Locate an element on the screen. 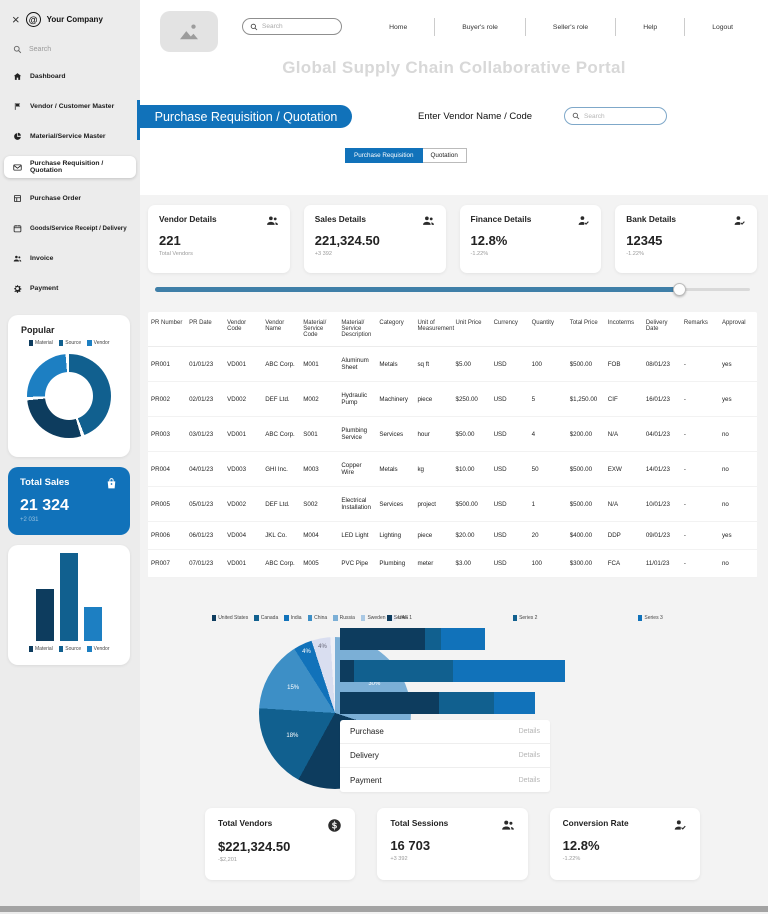 This screenshot has width=768, height=914. table-cell: FOB is located at coordinates (623, 364).